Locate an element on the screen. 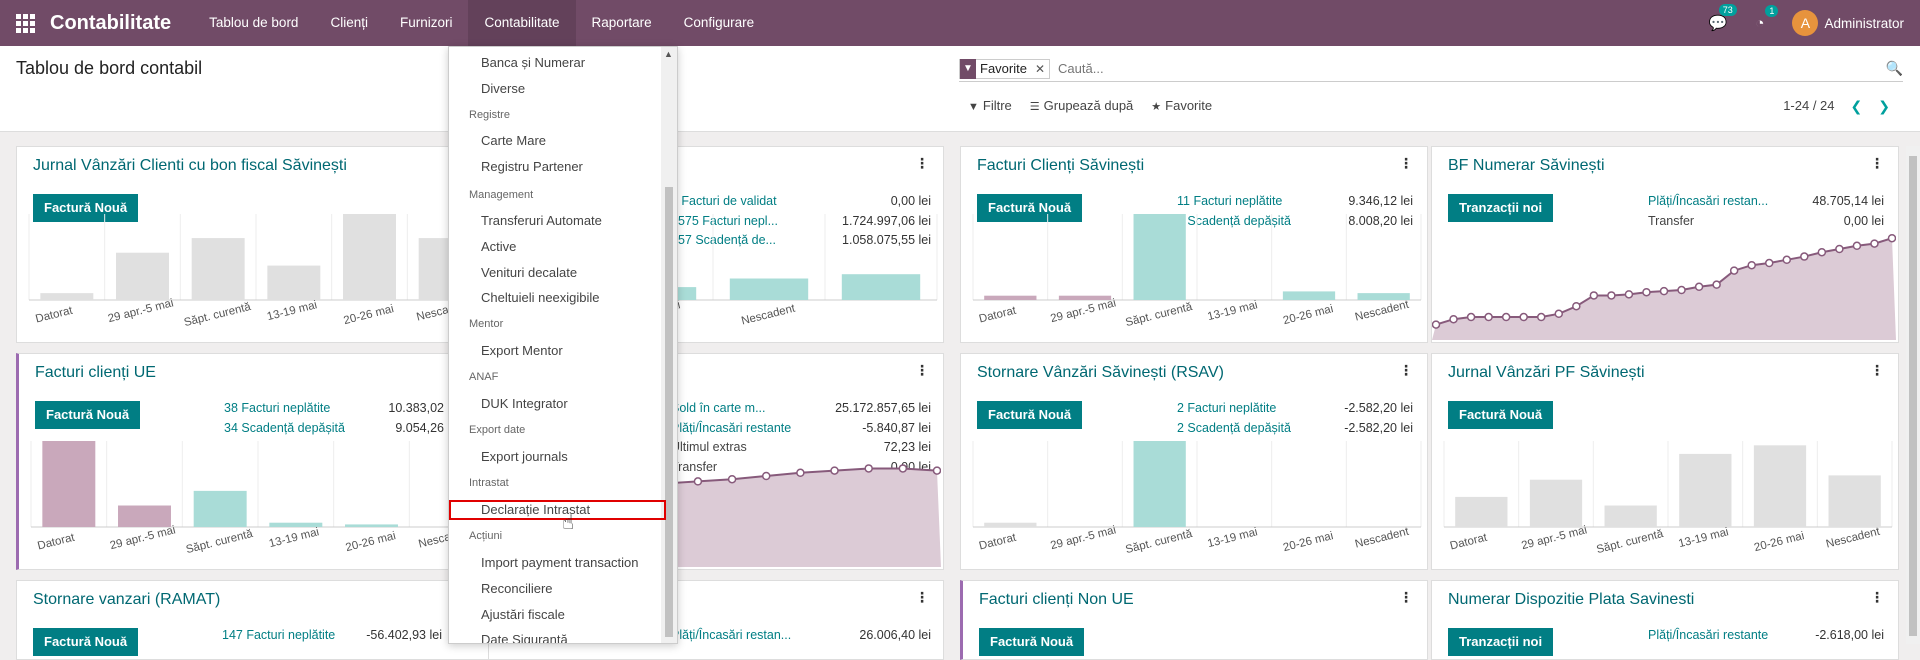  stat-link: 5 Scadență depășită is located at coordinates (1234, 220).